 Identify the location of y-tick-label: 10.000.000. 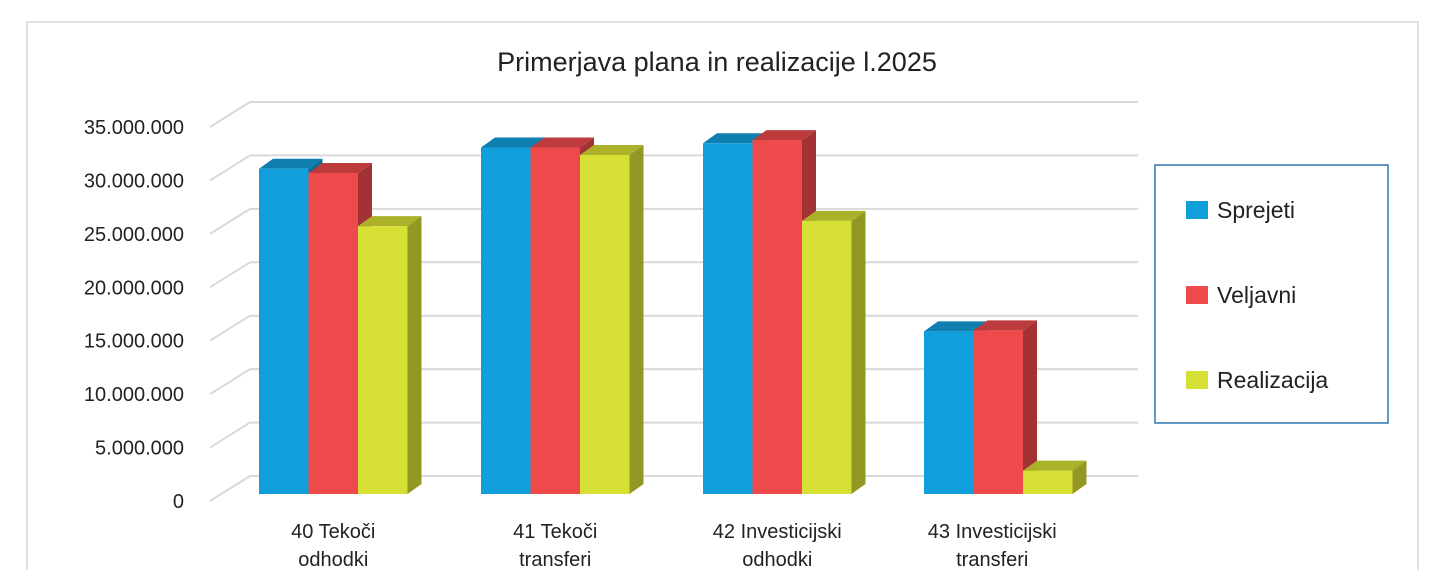
(134, 395).